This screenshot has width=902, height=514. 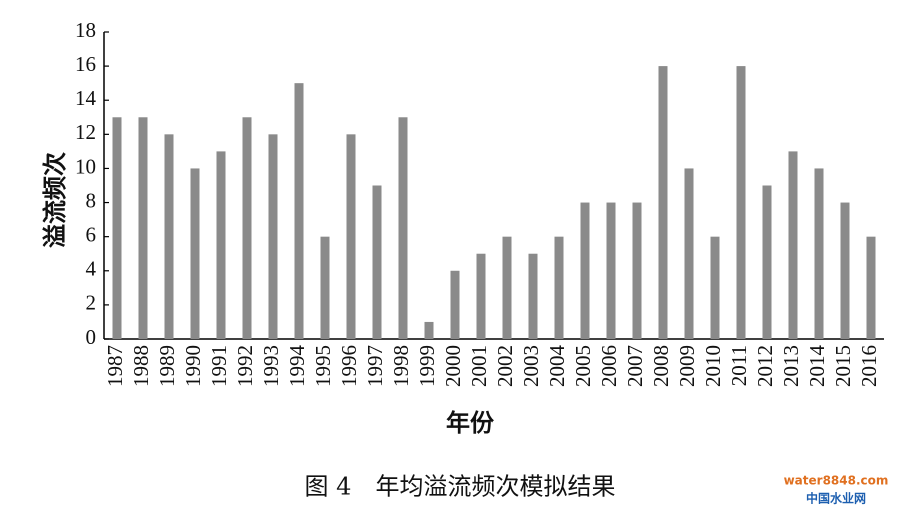 I want to click on x-tick-label: 2005, so click(x=583, y=366).